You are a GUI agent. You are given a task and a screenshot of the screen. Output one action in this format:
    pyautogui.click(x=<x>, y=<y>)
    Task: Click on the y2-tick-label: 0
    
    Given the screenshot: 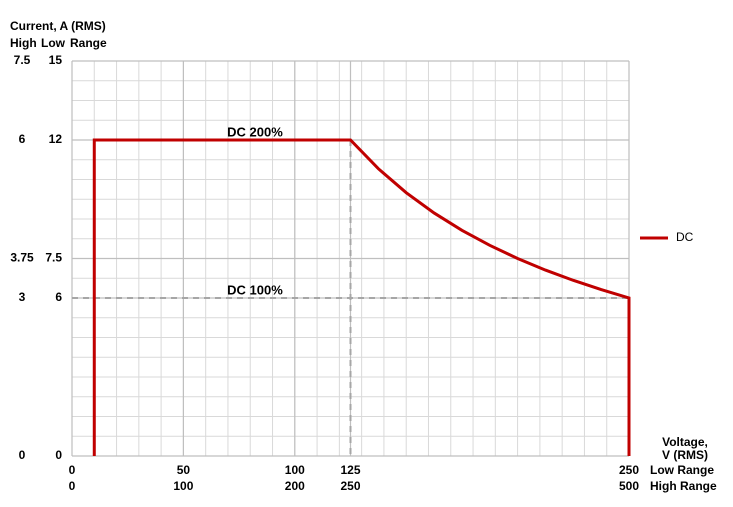 What is the action you would take?
    pyautogui.click(x=22, y=455)
    